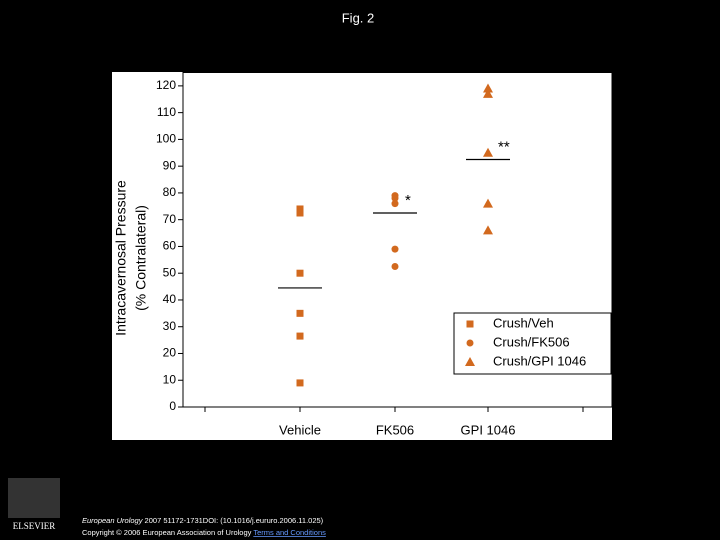 The width and height of the screenshot is (720, 540). What do you see at coordinates (34, 526) in the screenshot?
I see `logo-text: ELSEVIER` at bounding box center [34, 526].